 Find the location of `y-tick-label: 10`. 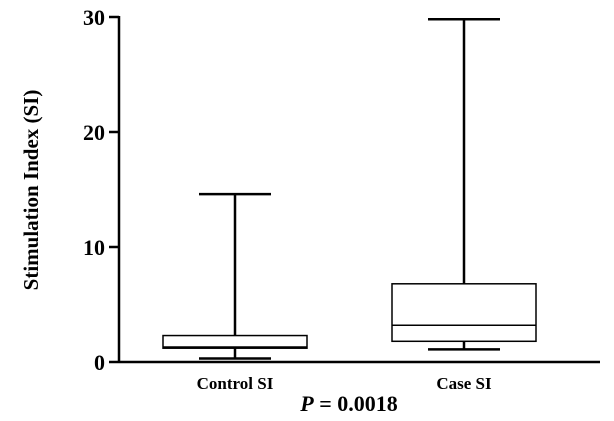

y-tick-label: 10 is located at coordinates (94, 247).